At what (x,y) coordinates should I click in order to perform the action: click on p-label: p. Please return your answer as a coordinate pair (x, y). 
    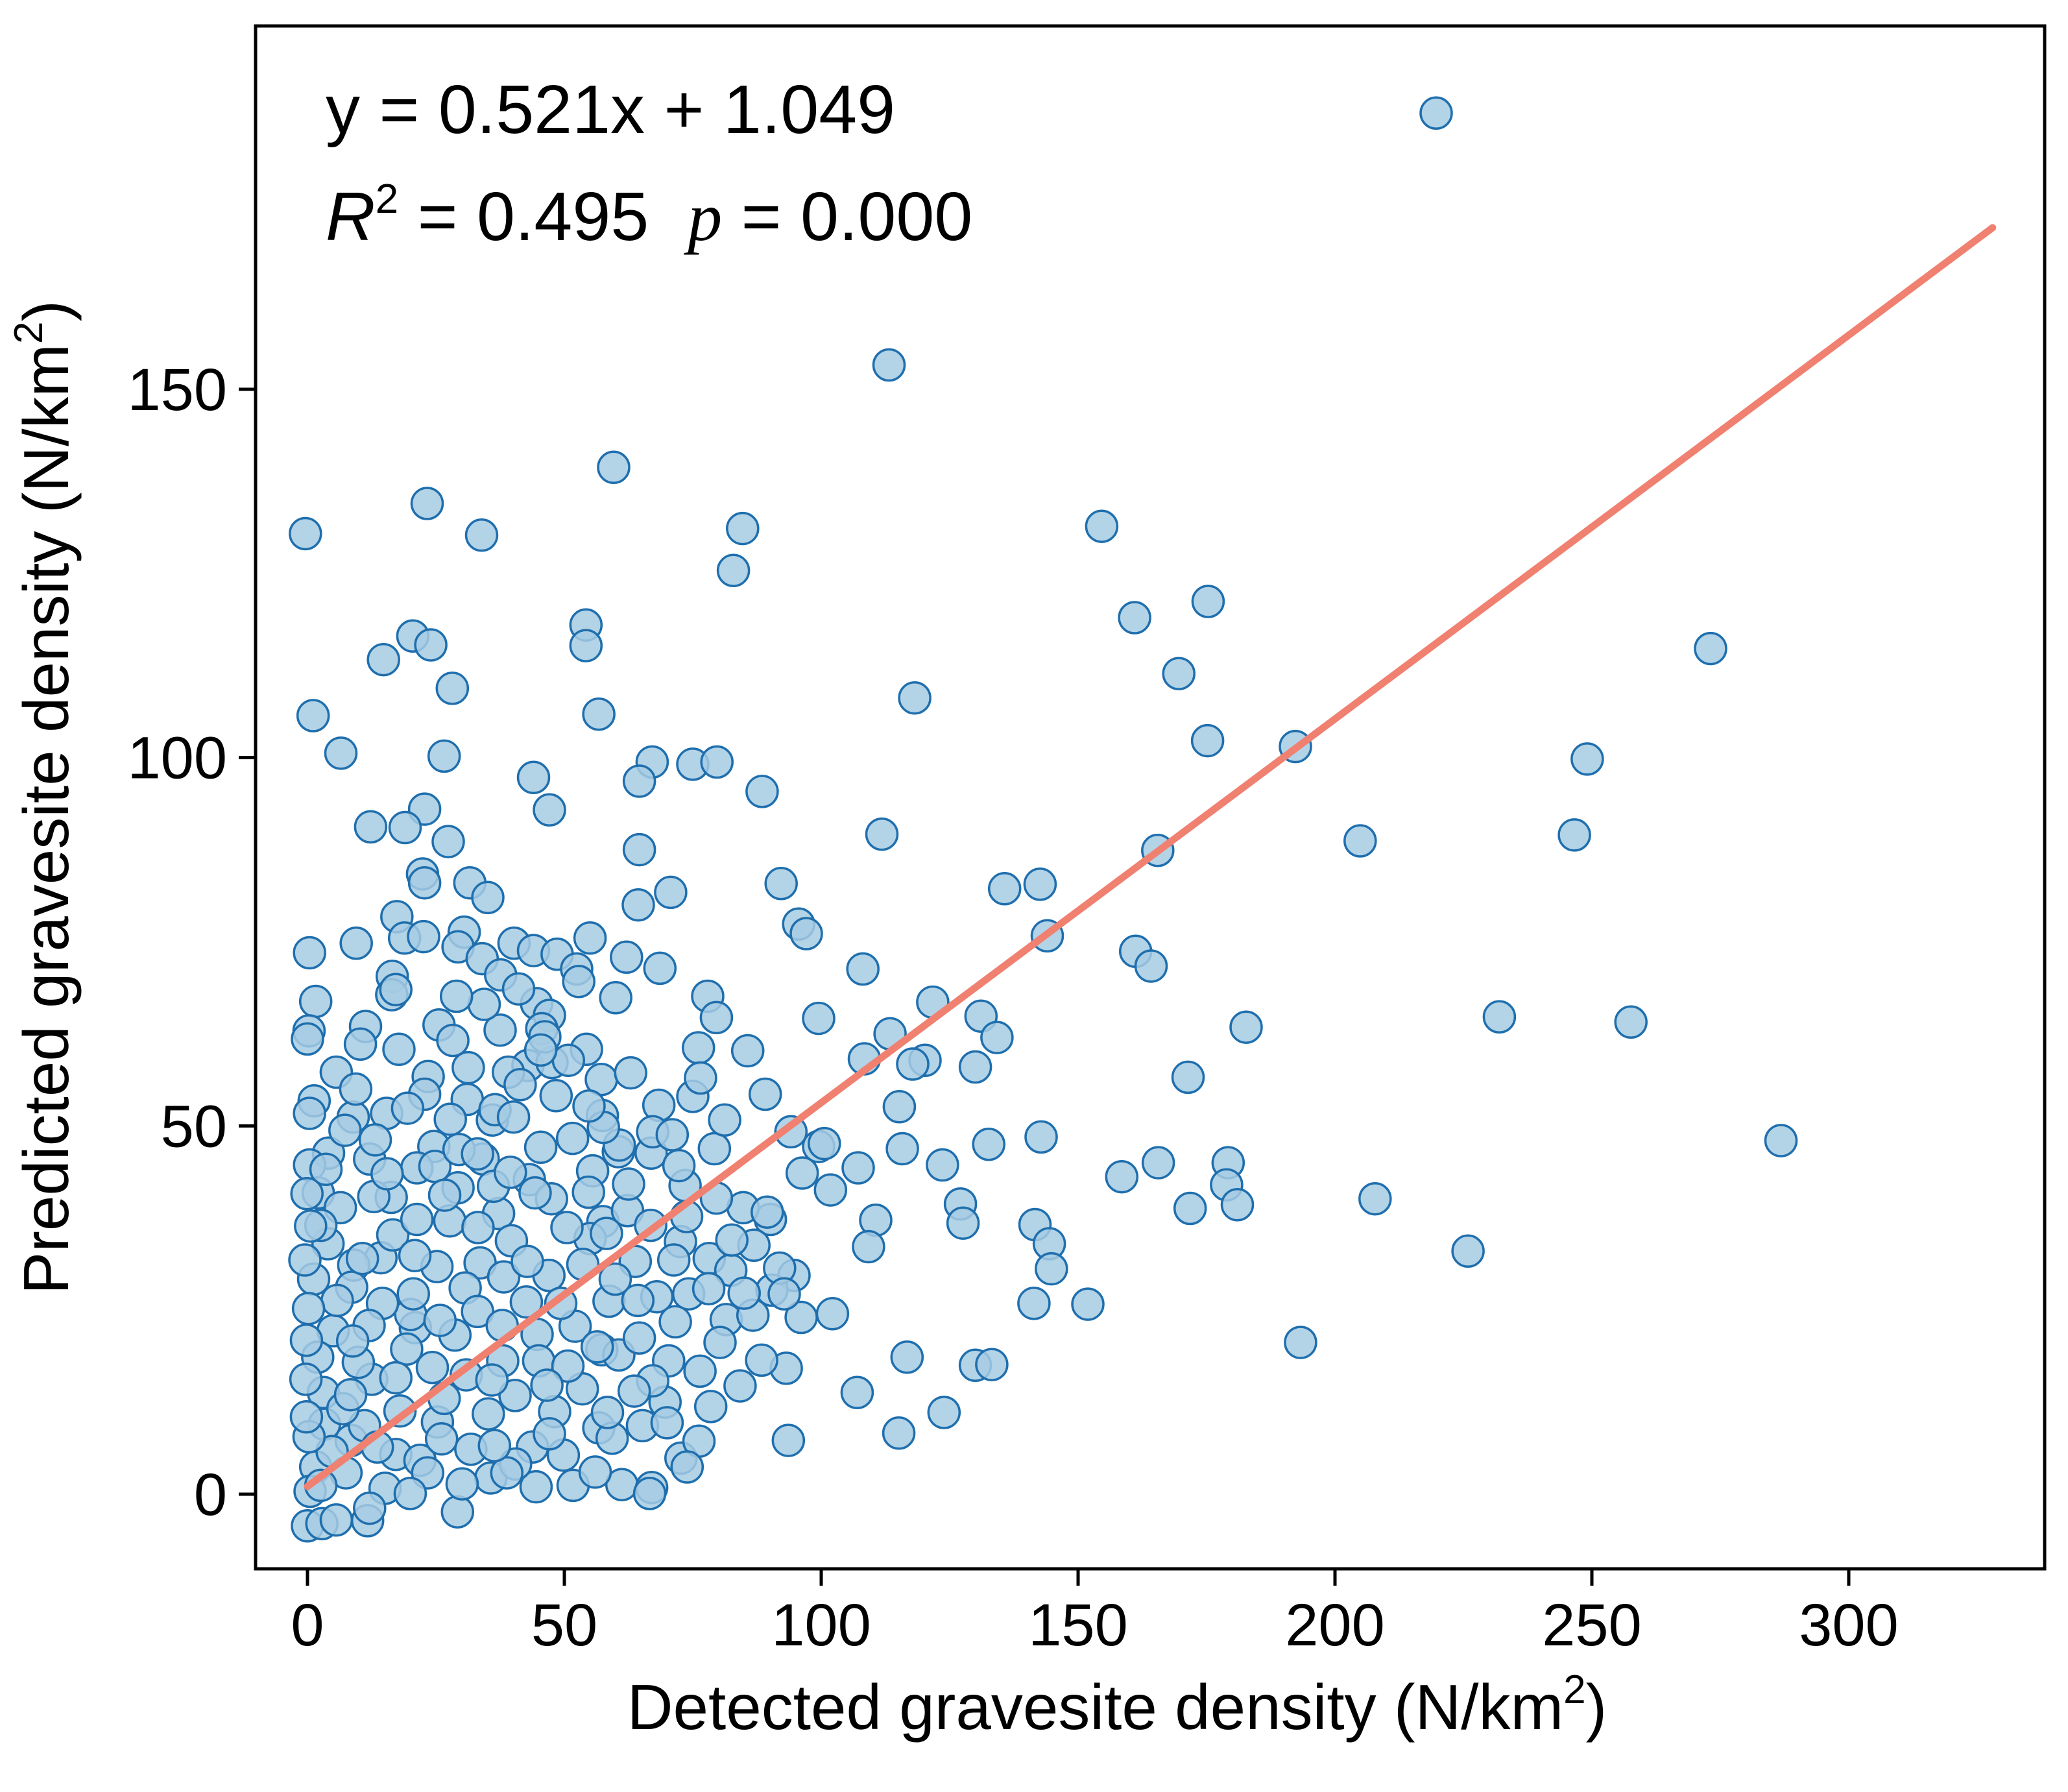
    Looking at the image, I should click on (702, 217).